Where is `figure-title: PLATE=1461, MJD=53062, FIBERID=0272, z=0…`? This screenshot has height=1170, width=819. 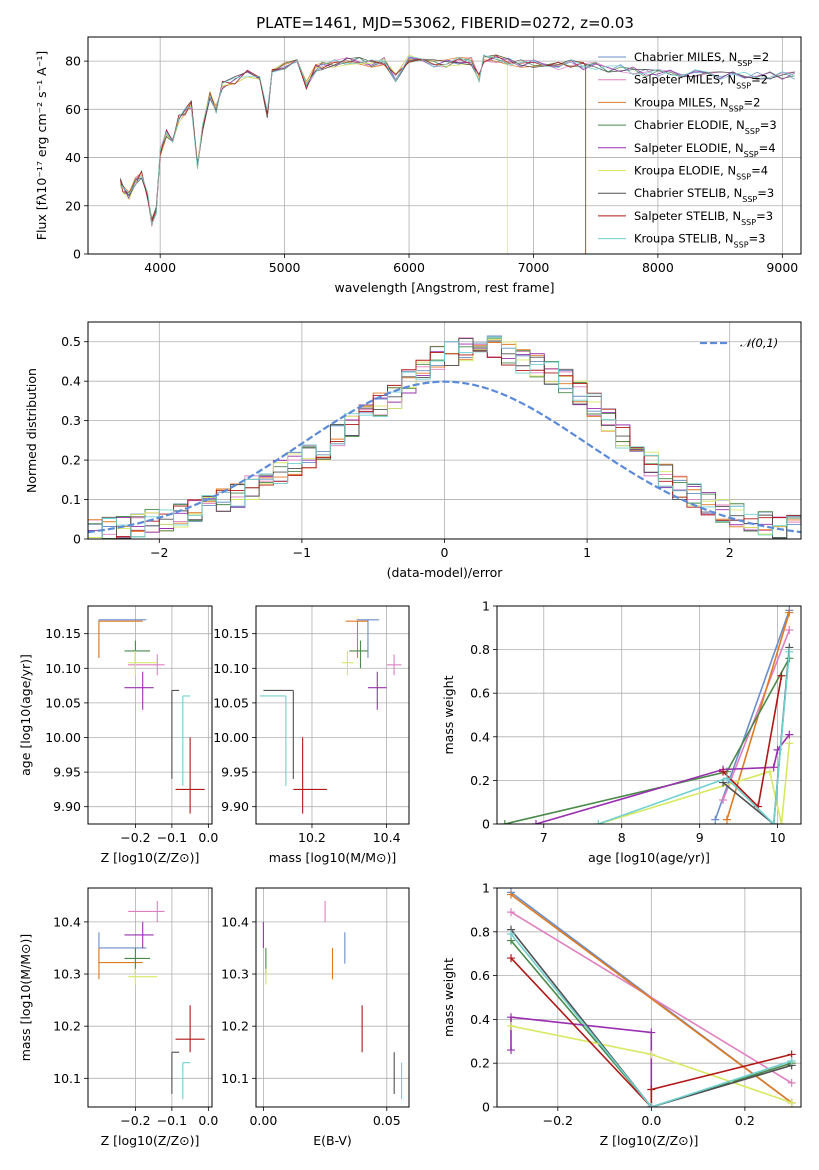
figure-title: PLATE=1461, MJD=53062, FIBERID=0272, z=0… is located at coordinates (445, 23).